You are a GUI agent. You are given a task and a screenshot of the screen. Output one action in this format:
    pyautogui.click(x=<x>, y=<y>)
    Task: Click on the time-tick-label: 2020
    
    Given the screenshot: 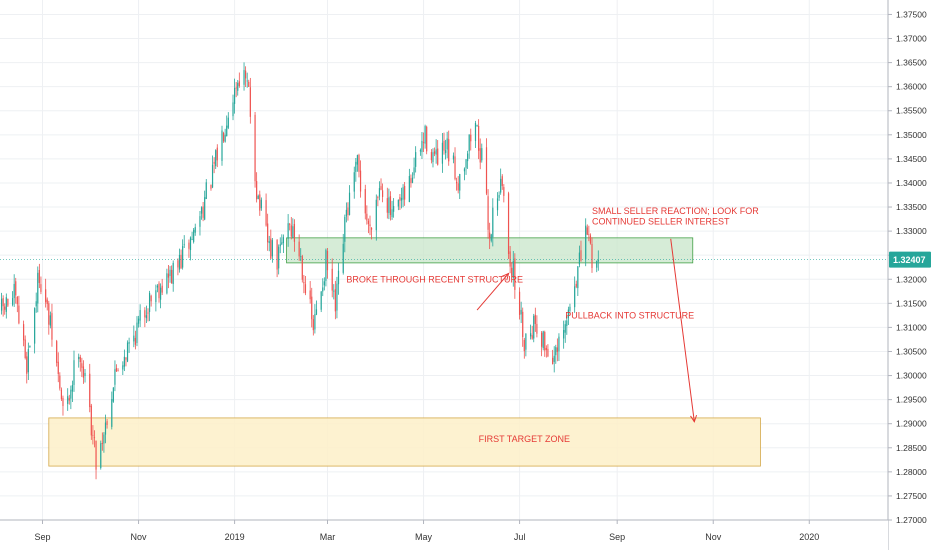 What is the action you would take?
    pyautogui.click(x=809, y=537)
    